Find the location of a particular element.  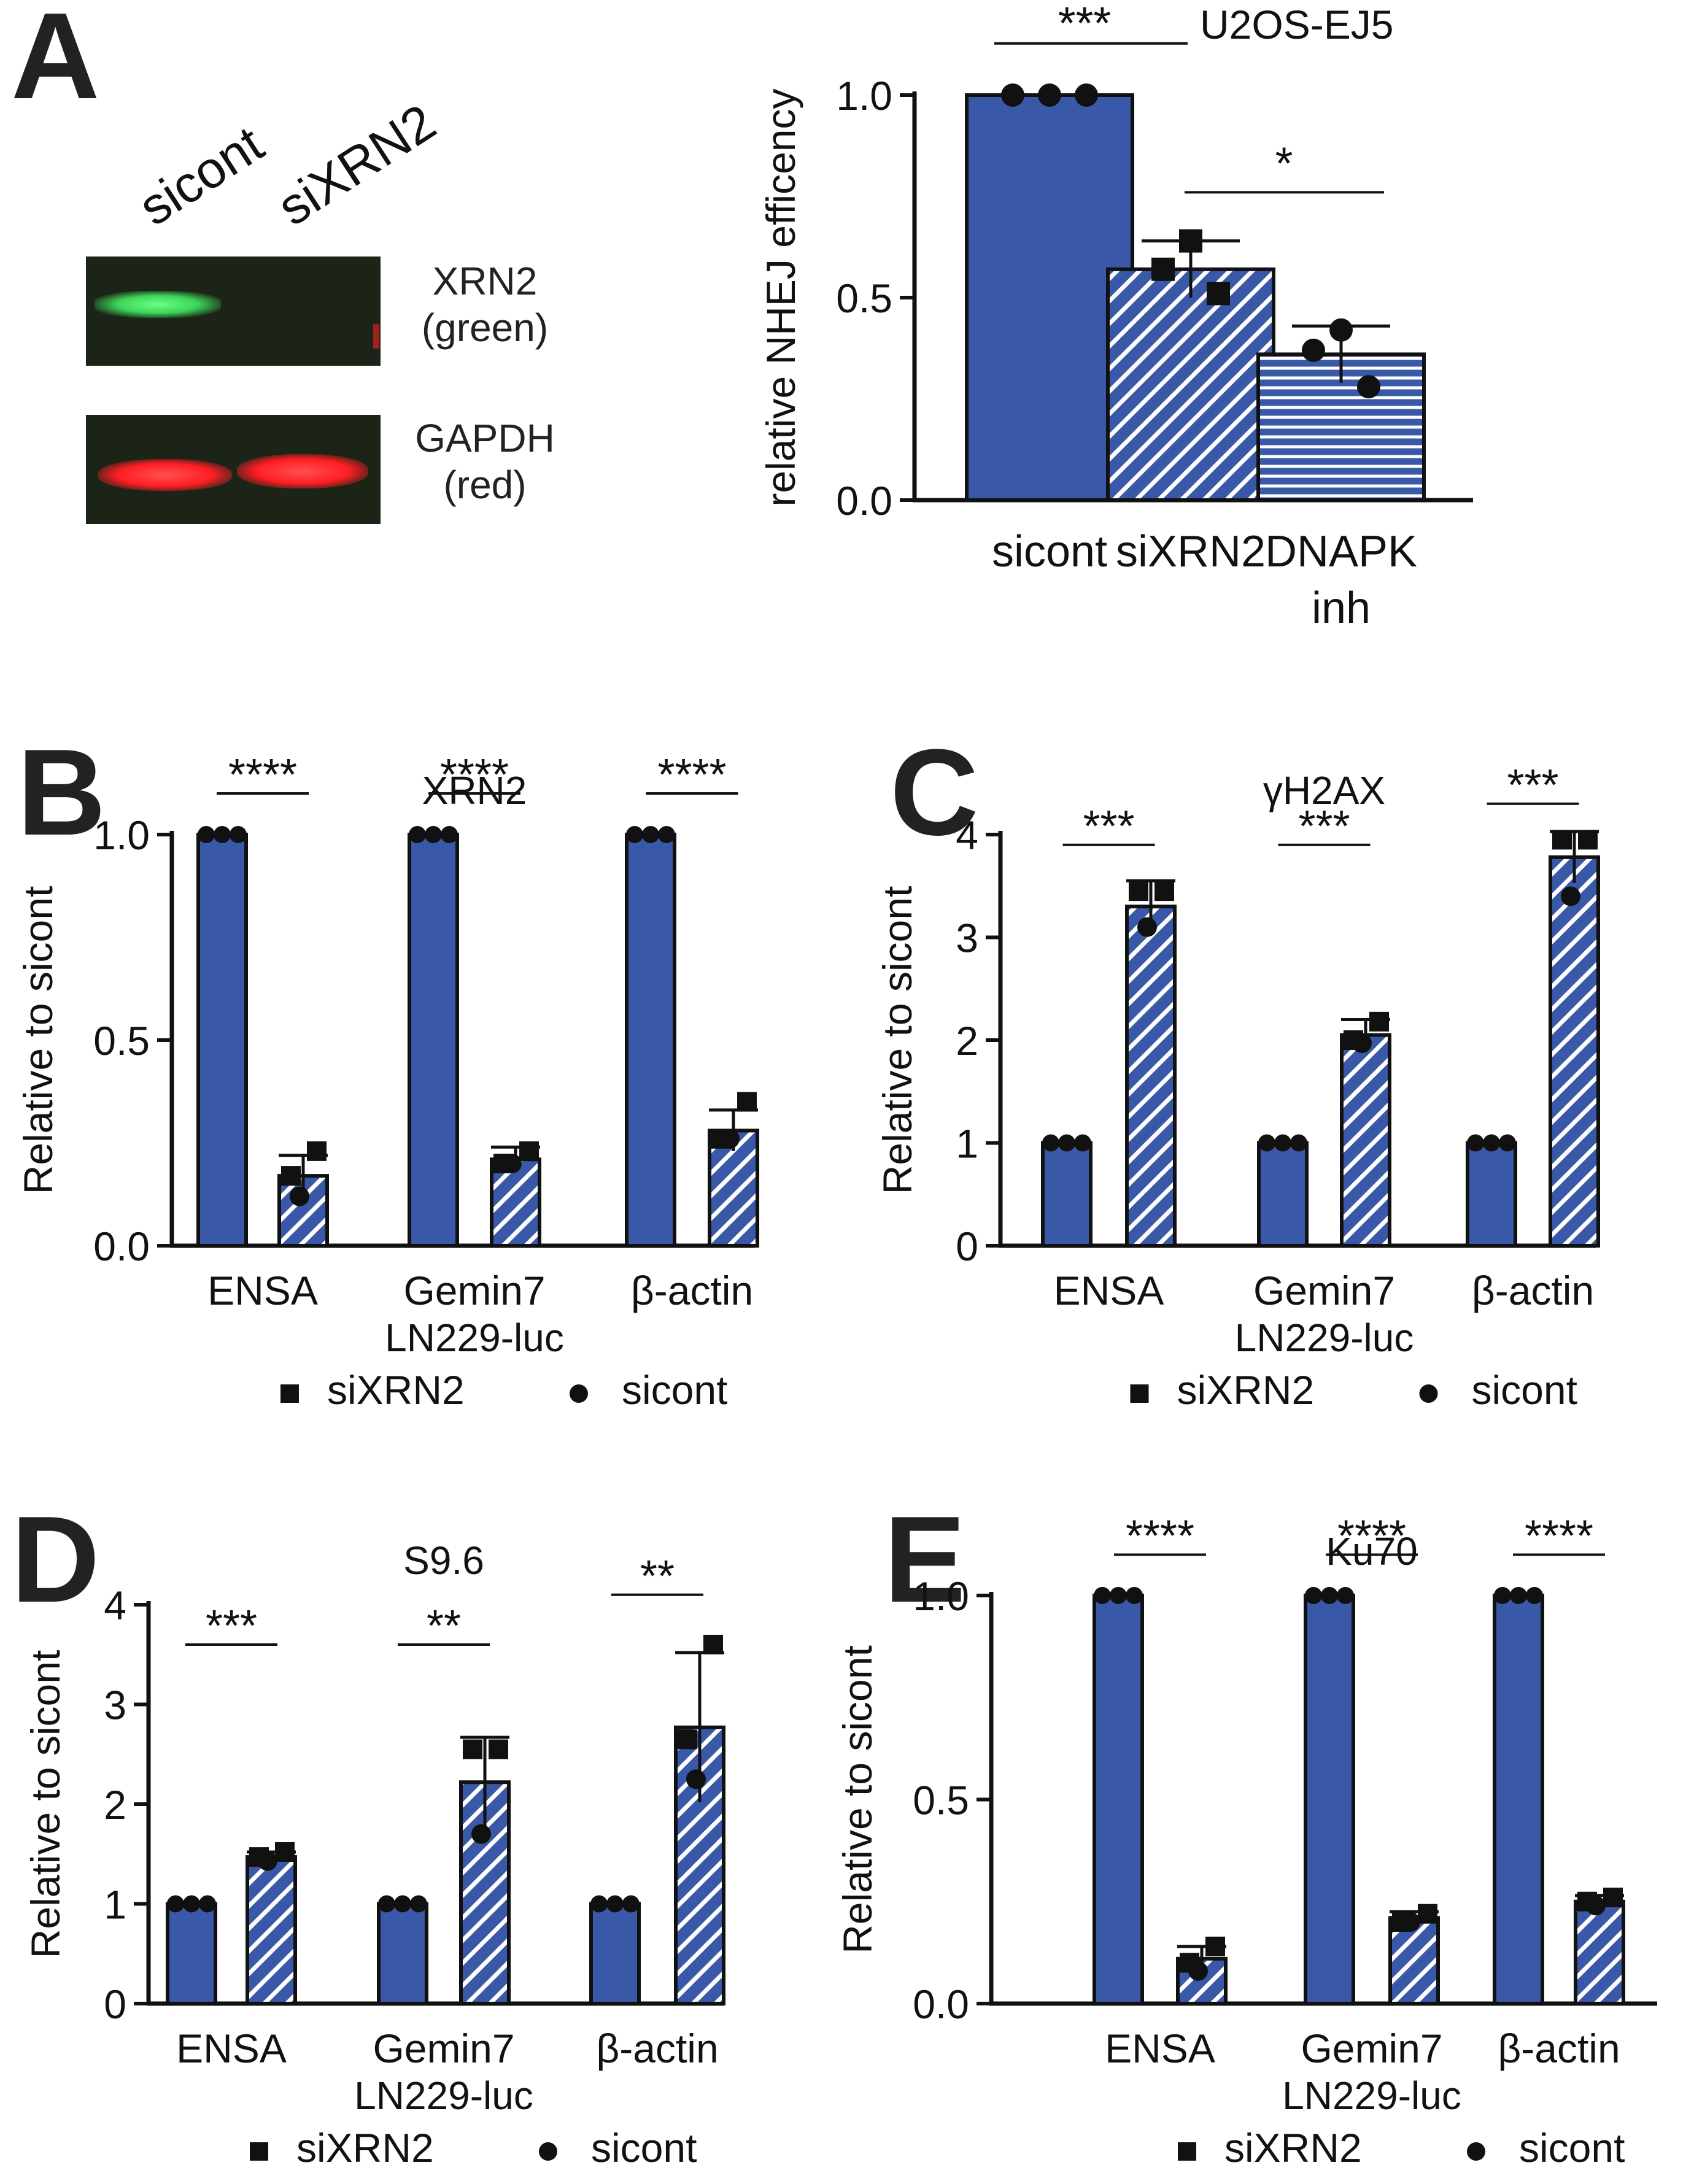

y-tick-label-e-2: 1.0 is located at coordinates (941, 1596).